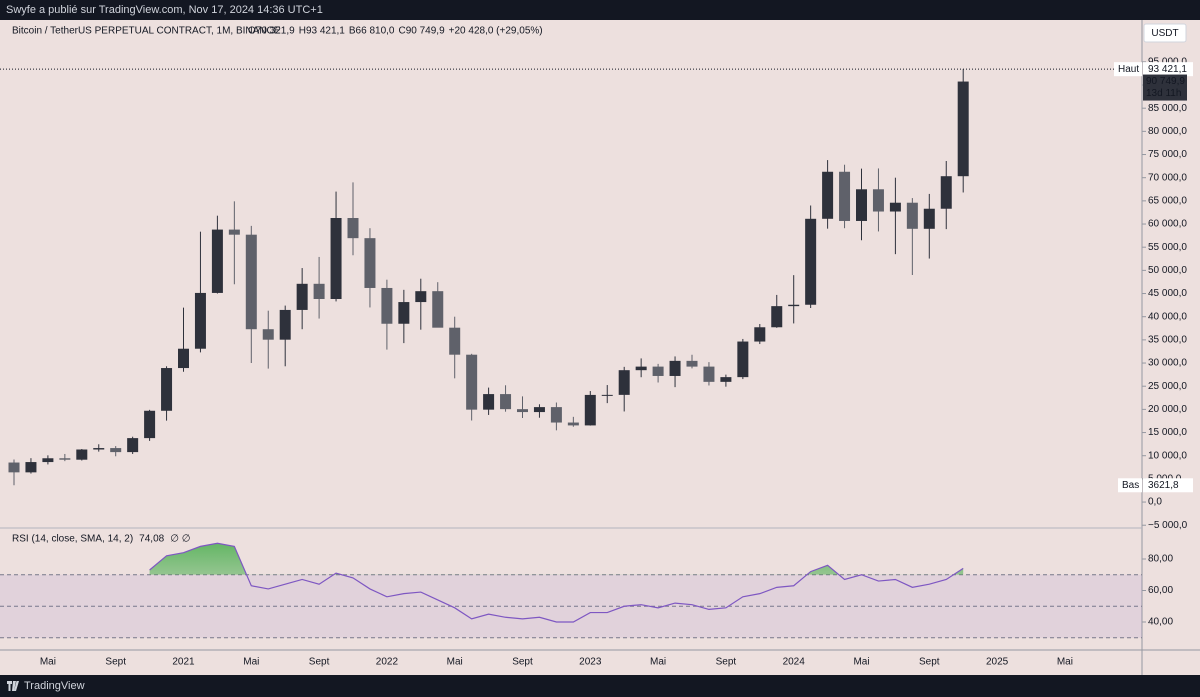  What do you see at coordinates (372, 31) in the screenshot?
I see `ohlc-value: B66 810,0` at bounding box center [372, 31].